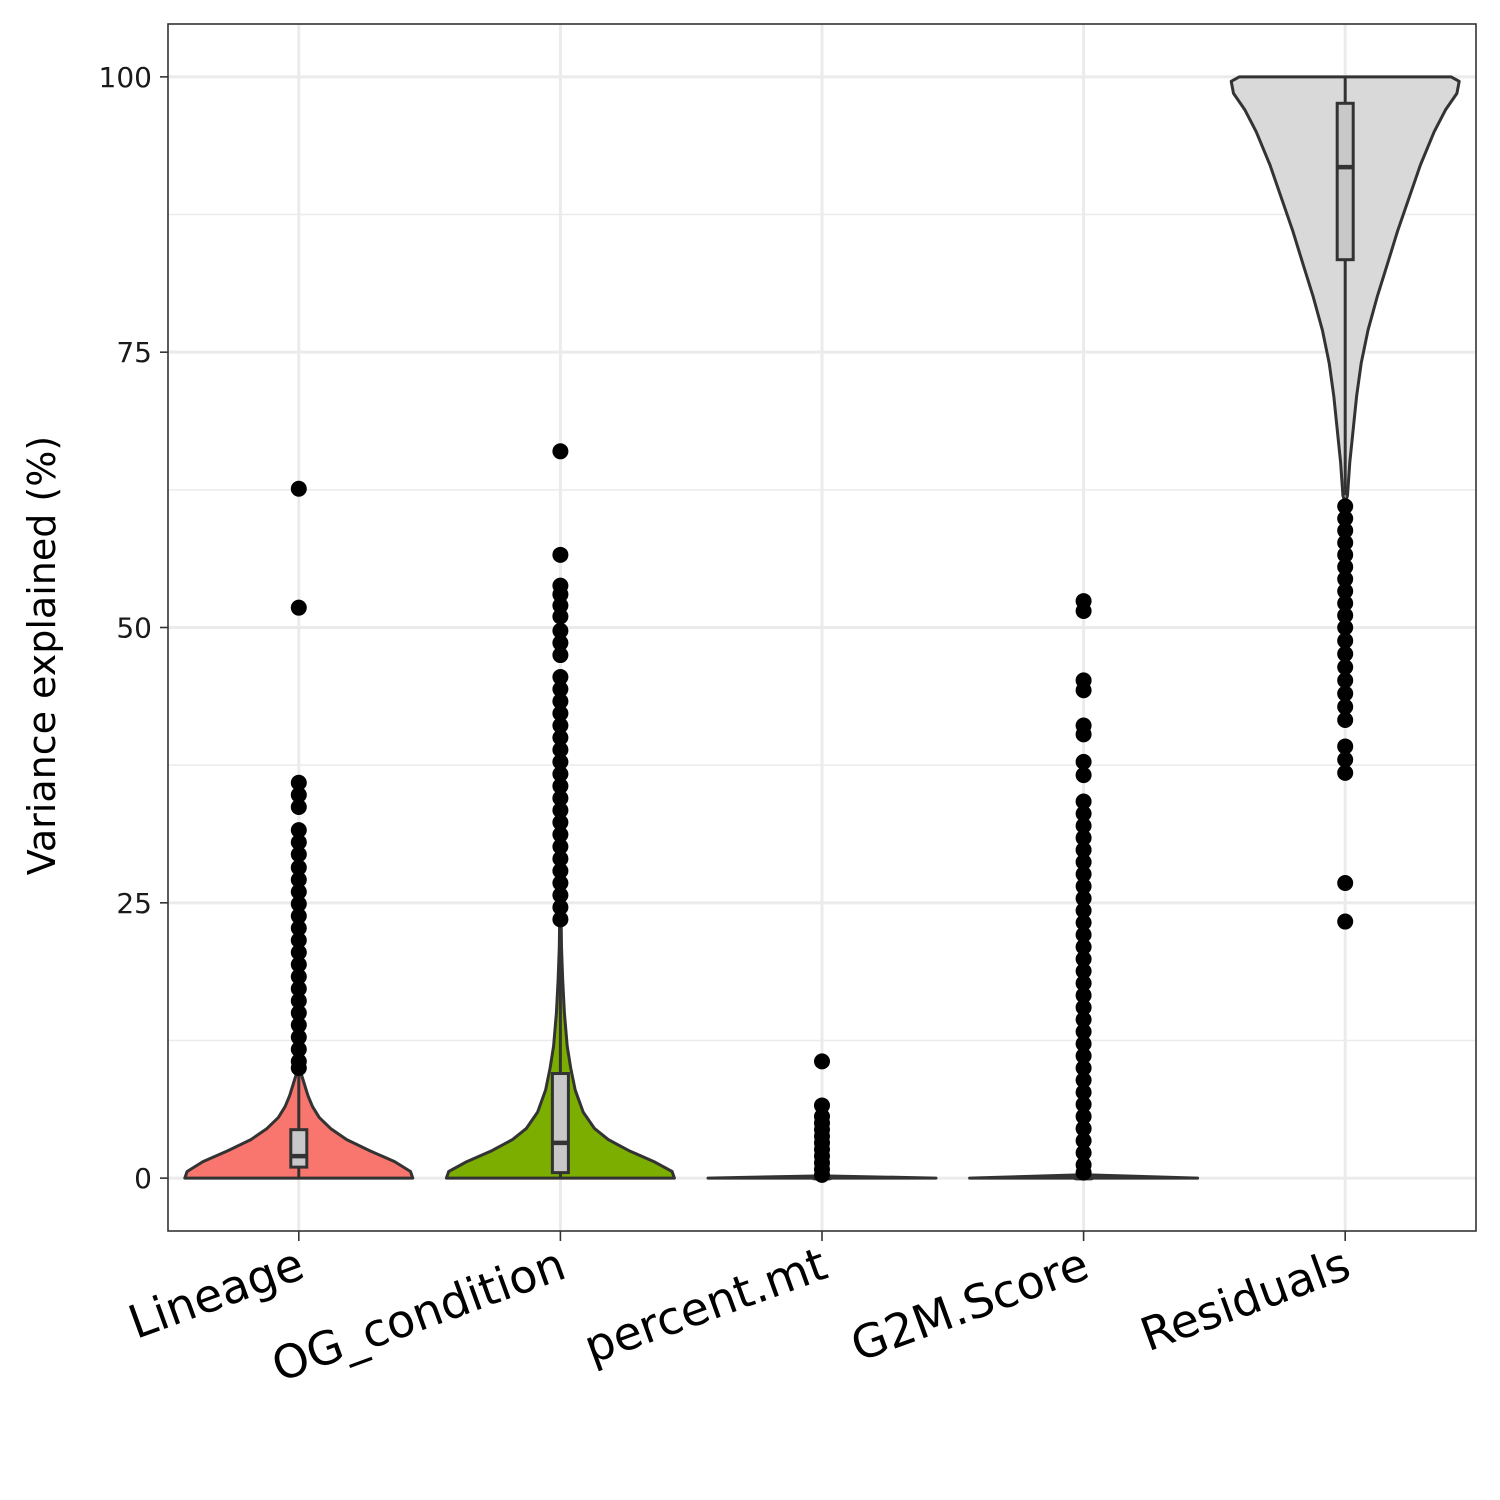 The height and width of the screenshot is (1500, 1500). What do you see at coordinates (418, 1315) in the screenshot?
I see `x-tick-label: OG_condition` at bounding box center [418, 1315].